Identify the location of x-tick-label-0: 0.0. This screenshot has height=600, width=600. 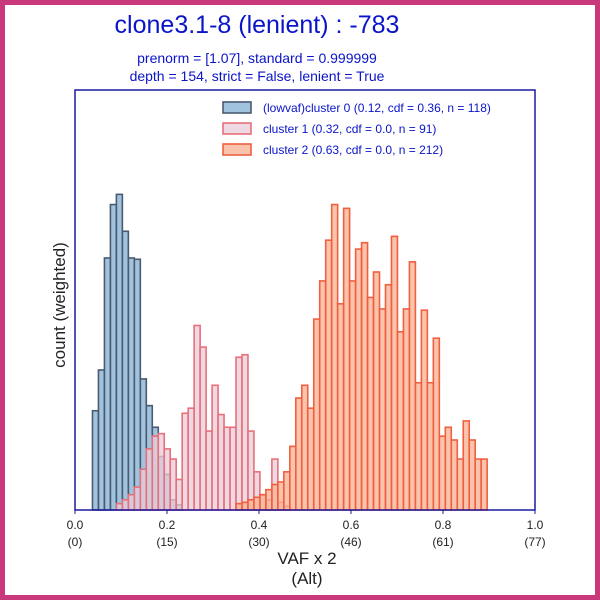
(75, 525).